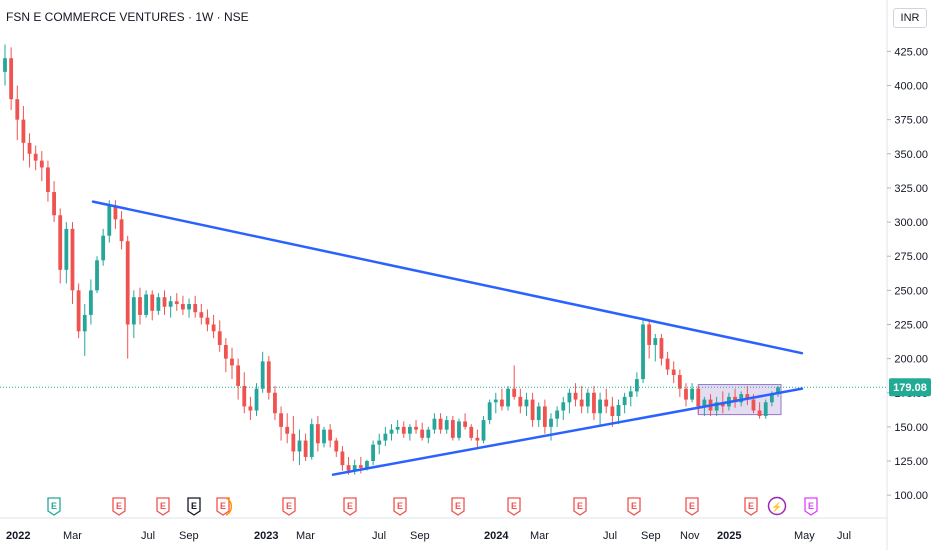 Image resolution: width=932 pixels, height=550 pixels. I want to click on support-trendline, so click(567, 431).